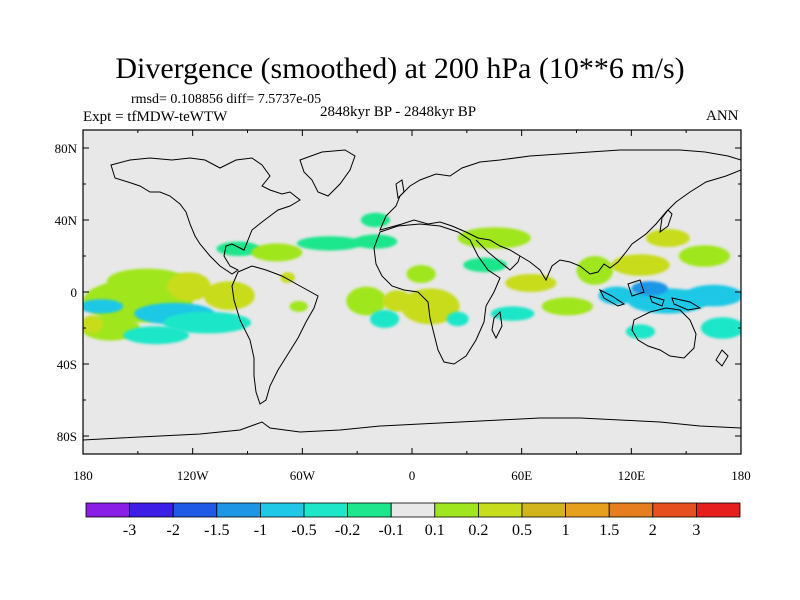 The image size is (800, 600). Describe the element at coordinates (478, 530) in the screenshot. I see `colorbar-label: 0.2` at that location.